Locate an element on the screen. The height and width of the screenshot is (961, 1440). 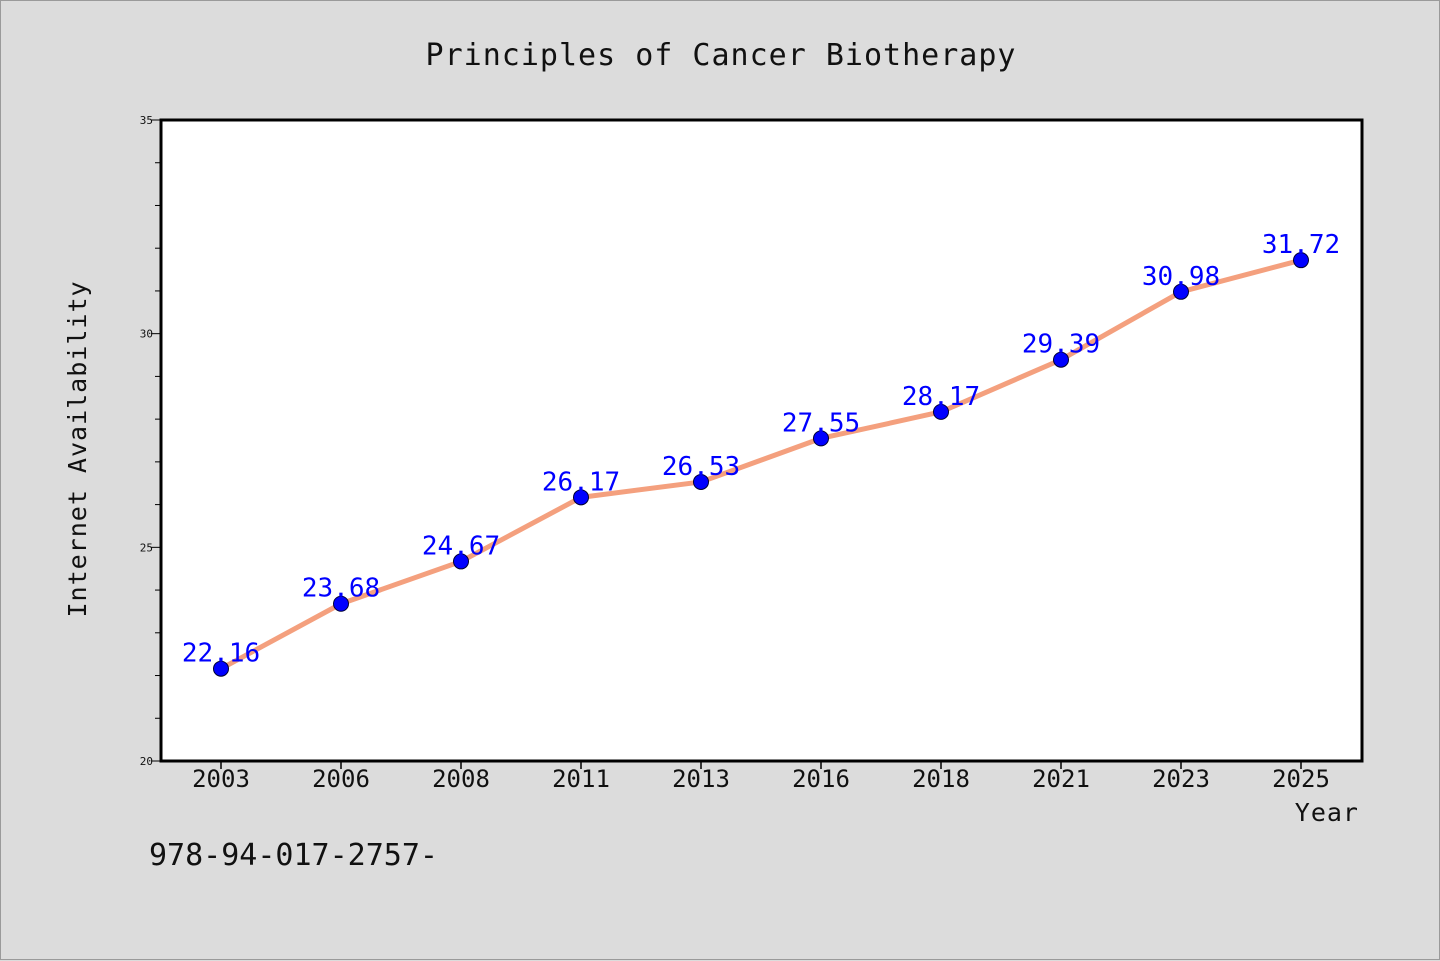
x-tick-label: 2021 is located at coordinates (1061, 779).